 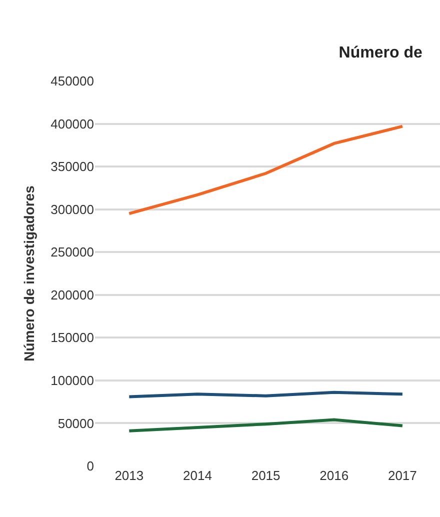 I want to click on y-tick-label: 250000, so click(x=72, y=252).